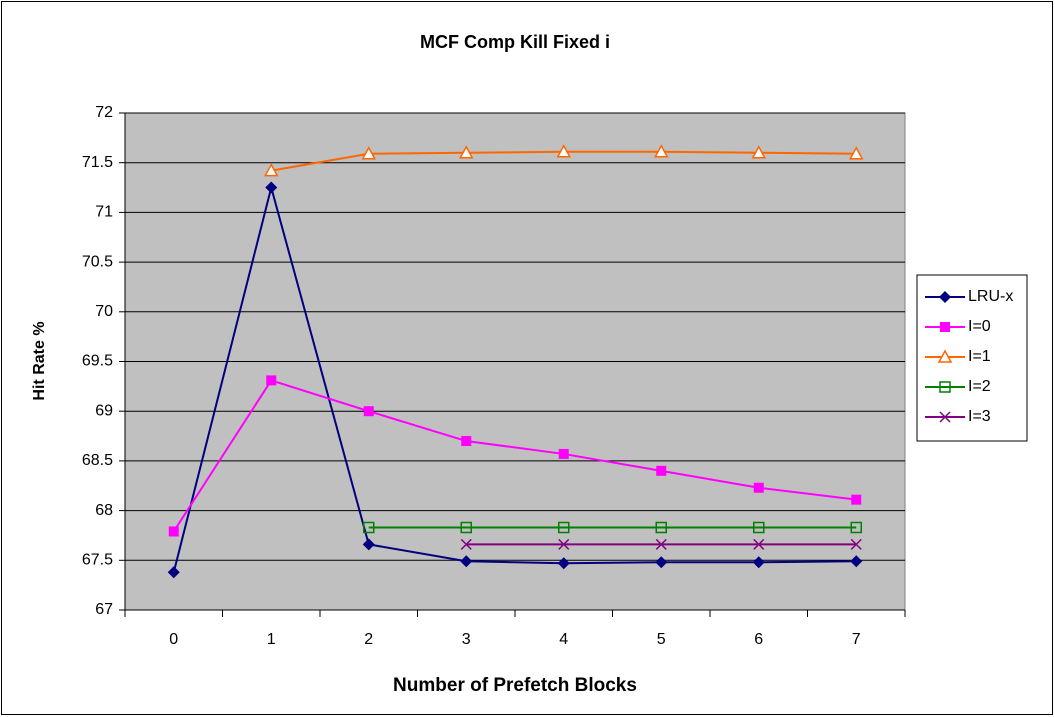 The image size is (1055, 717). Describe the element at coordinates (979, 326) in the screenshot. I see `legend-label: I=0` at that location.